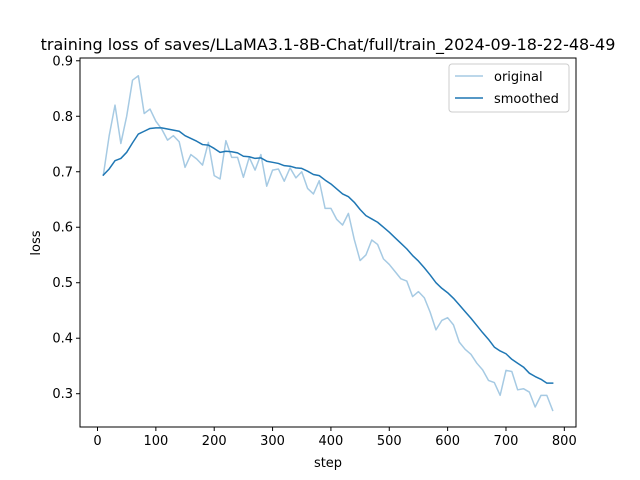 The height and width of the screenshot is (480, 640). Describe the element at coordinates (506, 441) in the screenshot. I see `x-tick-label: 700` at that location.